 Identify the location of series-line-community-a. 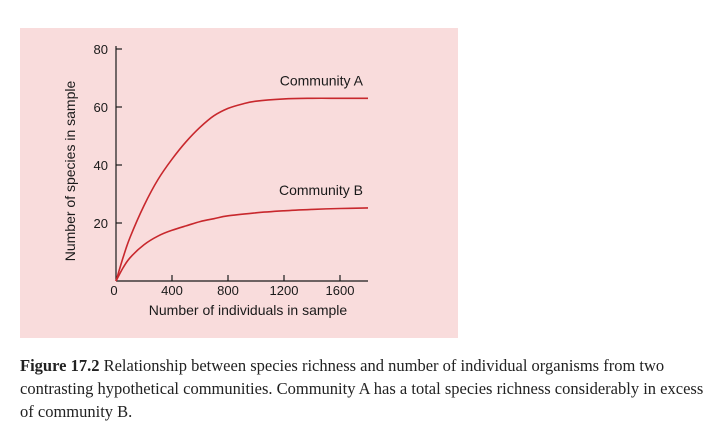
(241, 189).